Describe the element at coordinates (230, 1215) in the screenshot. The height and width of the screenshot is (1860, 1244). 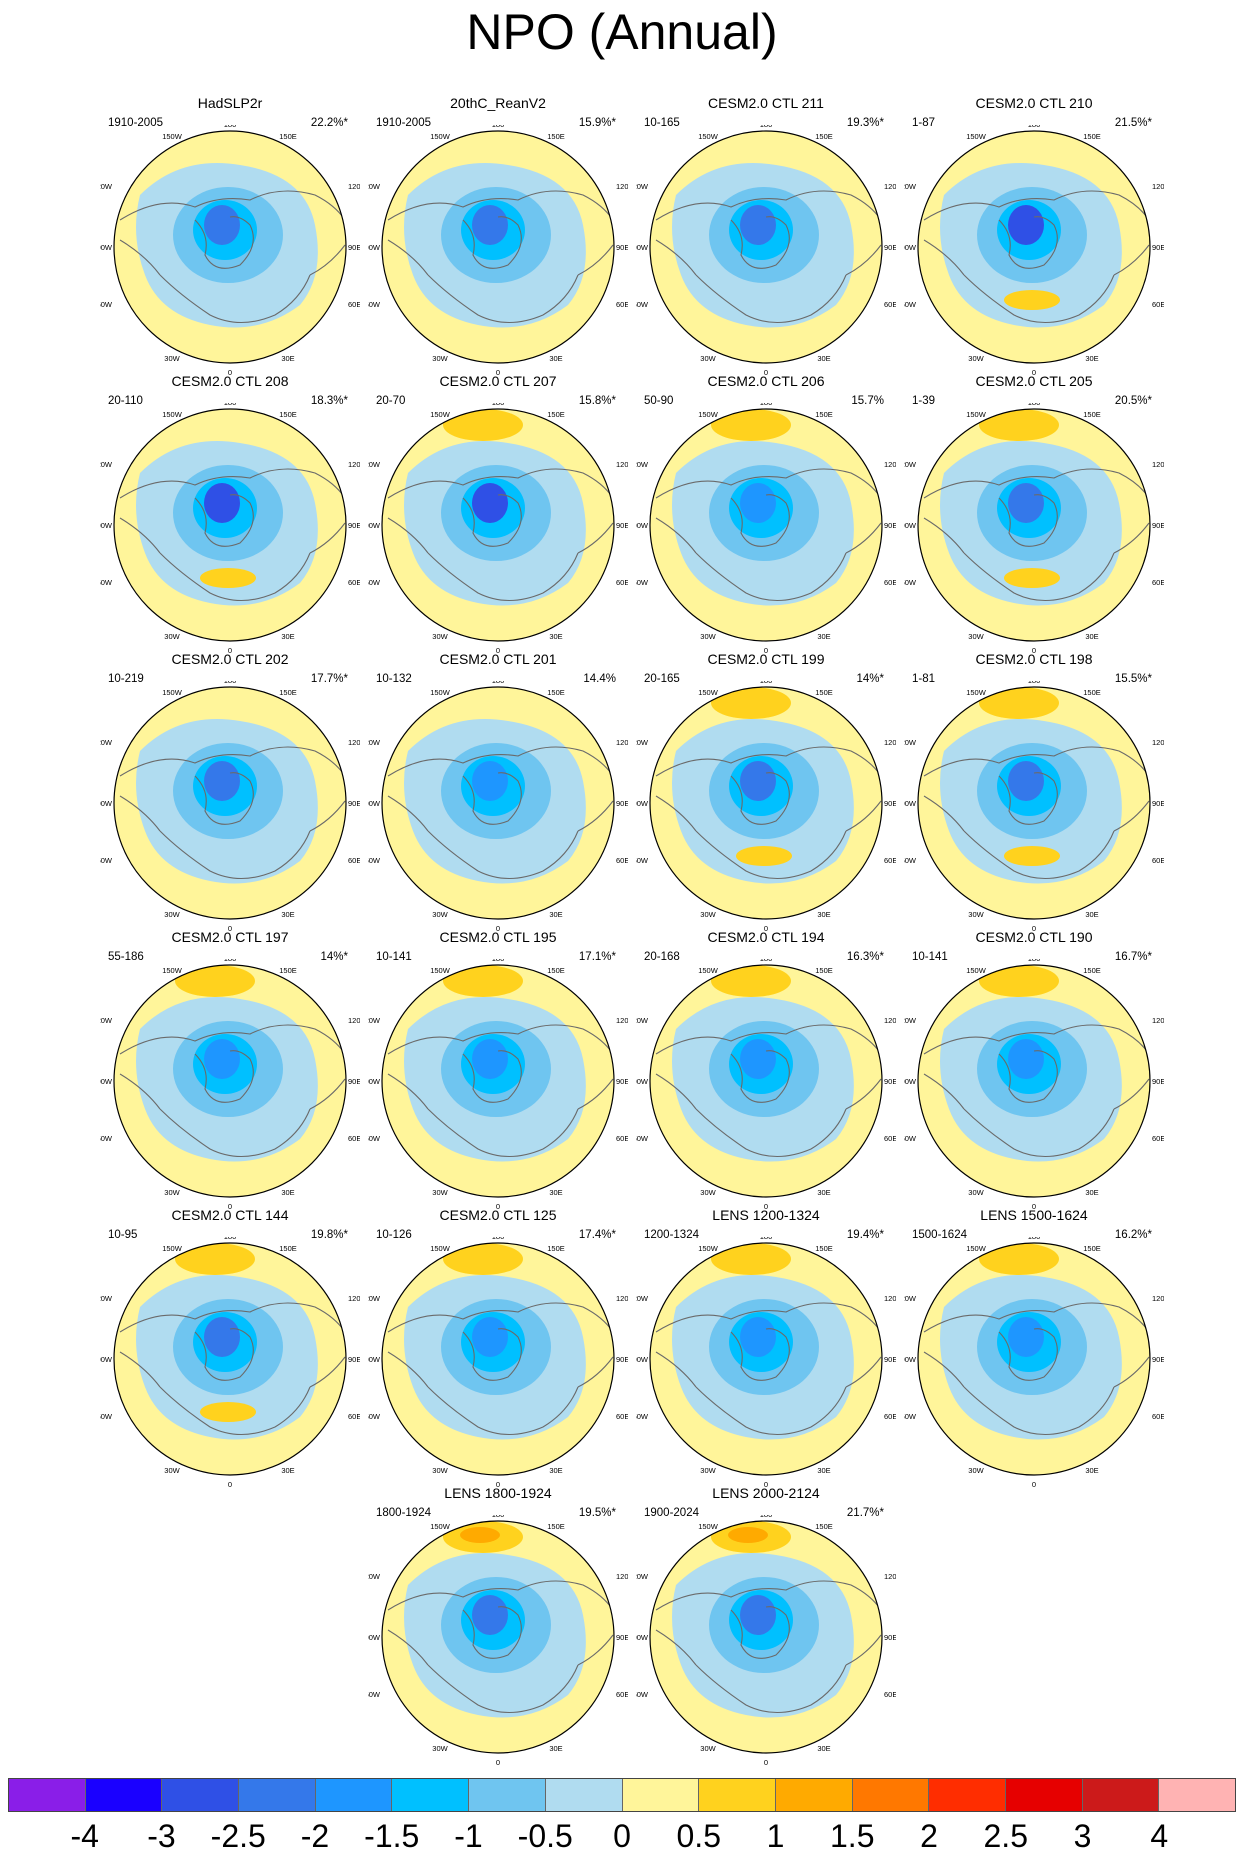
I see `panel-title: CESM2.0 CTL 144` at that location.